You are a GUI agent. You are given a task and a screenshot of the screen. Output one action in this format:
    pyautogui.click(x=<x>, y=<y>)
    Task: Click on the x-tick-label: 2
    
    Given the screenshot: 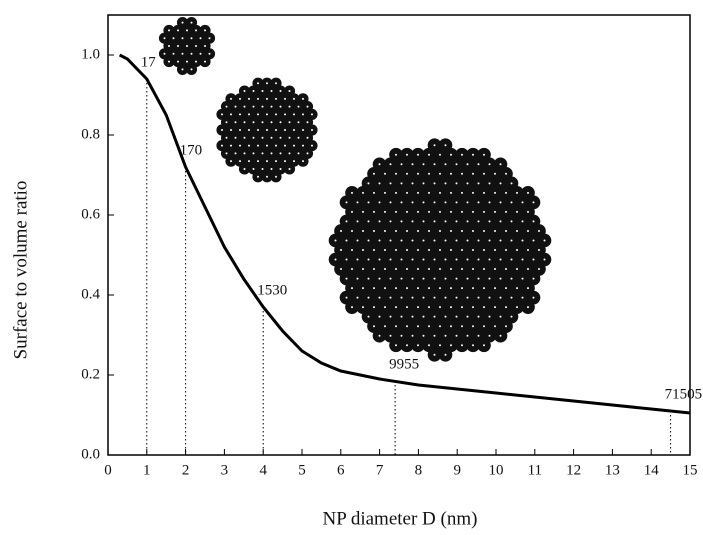 What is the action you would take?
    pyautogui.click(x=186, y=470)
    